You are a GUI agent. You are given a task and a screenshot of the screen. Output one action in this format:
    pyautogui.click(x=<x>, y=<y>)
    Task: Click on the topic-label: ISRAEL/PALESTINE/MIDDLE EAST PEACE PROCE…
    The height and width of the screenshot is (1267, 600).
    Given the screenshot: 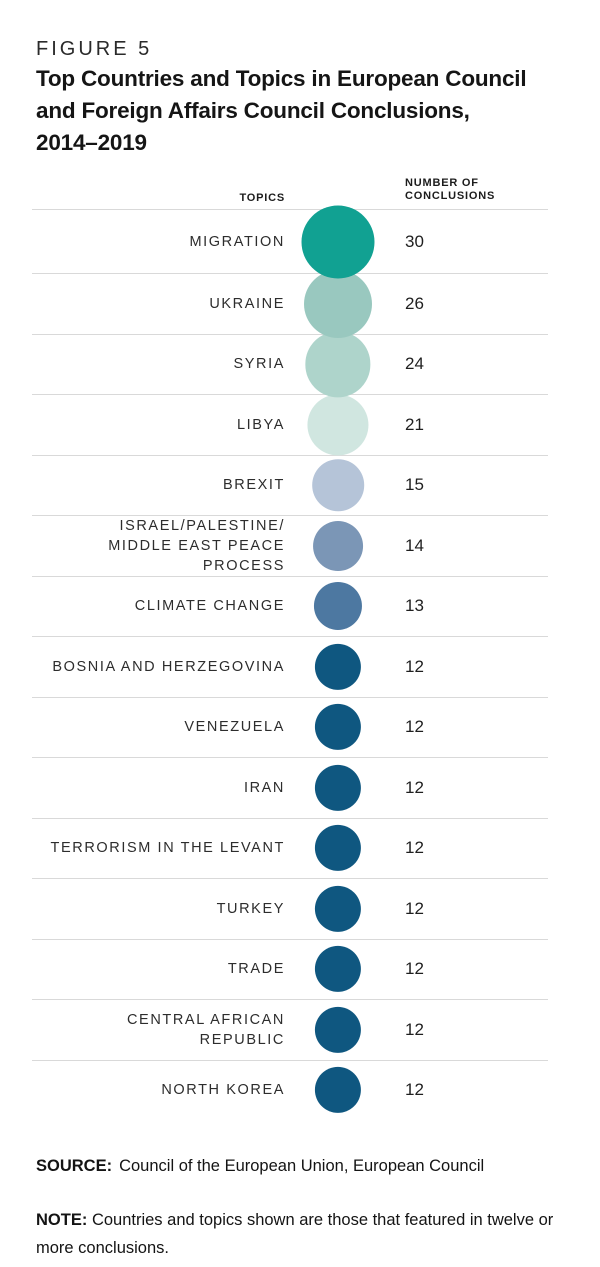 What is the action you would take?
    pyautogui.click(x=158, y=546)
    